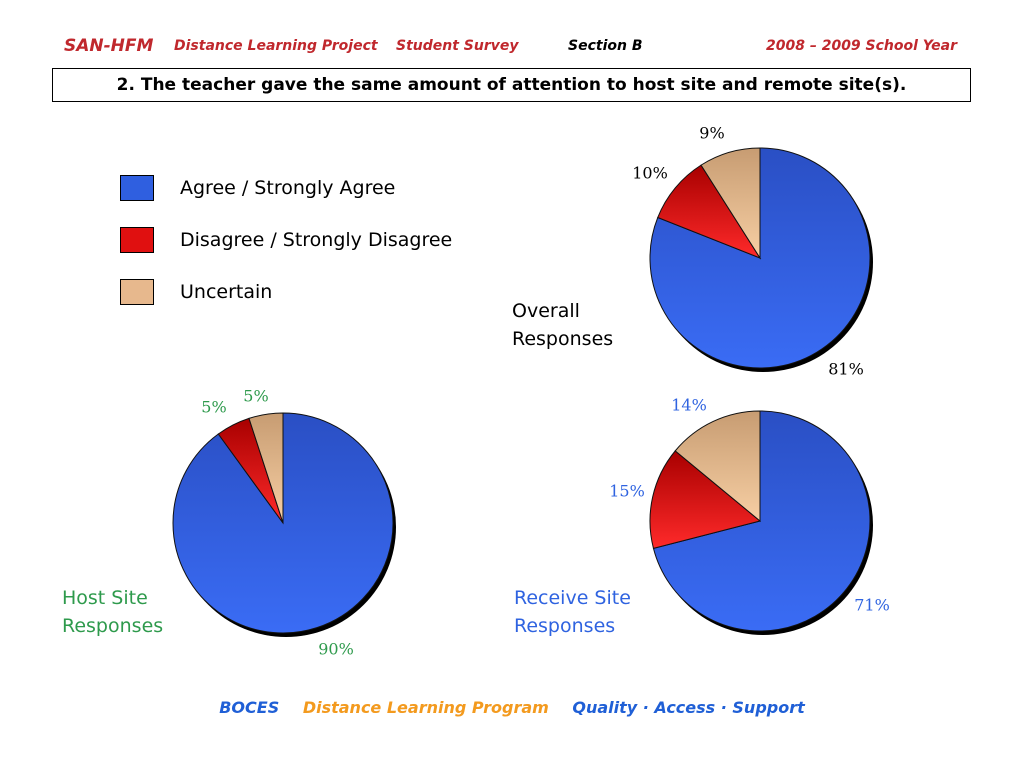  I want to click on header-year: 2008 – 2009 School Year, so click(861, 46).